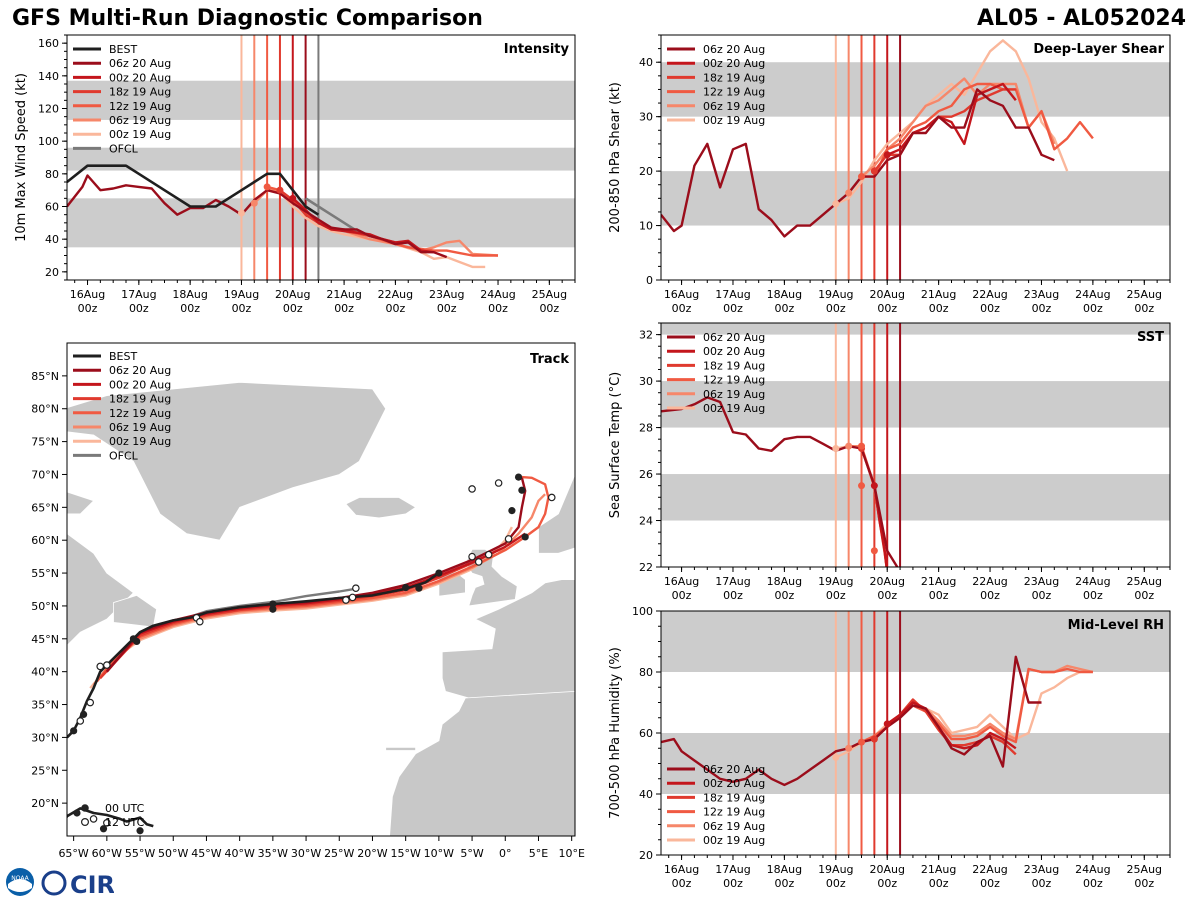  Describe the element at coordinates (140, 853) in the screenshot. I see `x-tick-label: 55°W` at that location.